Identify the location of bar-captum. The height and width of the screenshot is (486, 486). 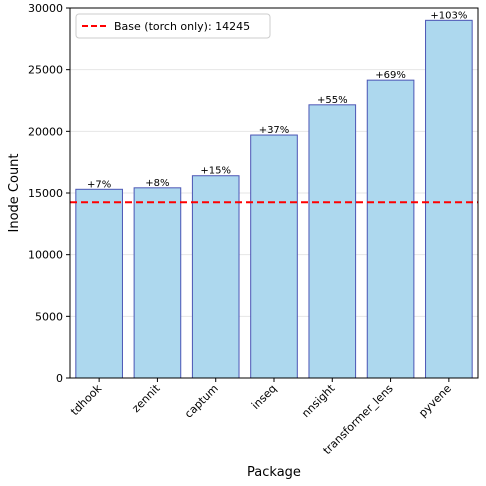
(215, 277).